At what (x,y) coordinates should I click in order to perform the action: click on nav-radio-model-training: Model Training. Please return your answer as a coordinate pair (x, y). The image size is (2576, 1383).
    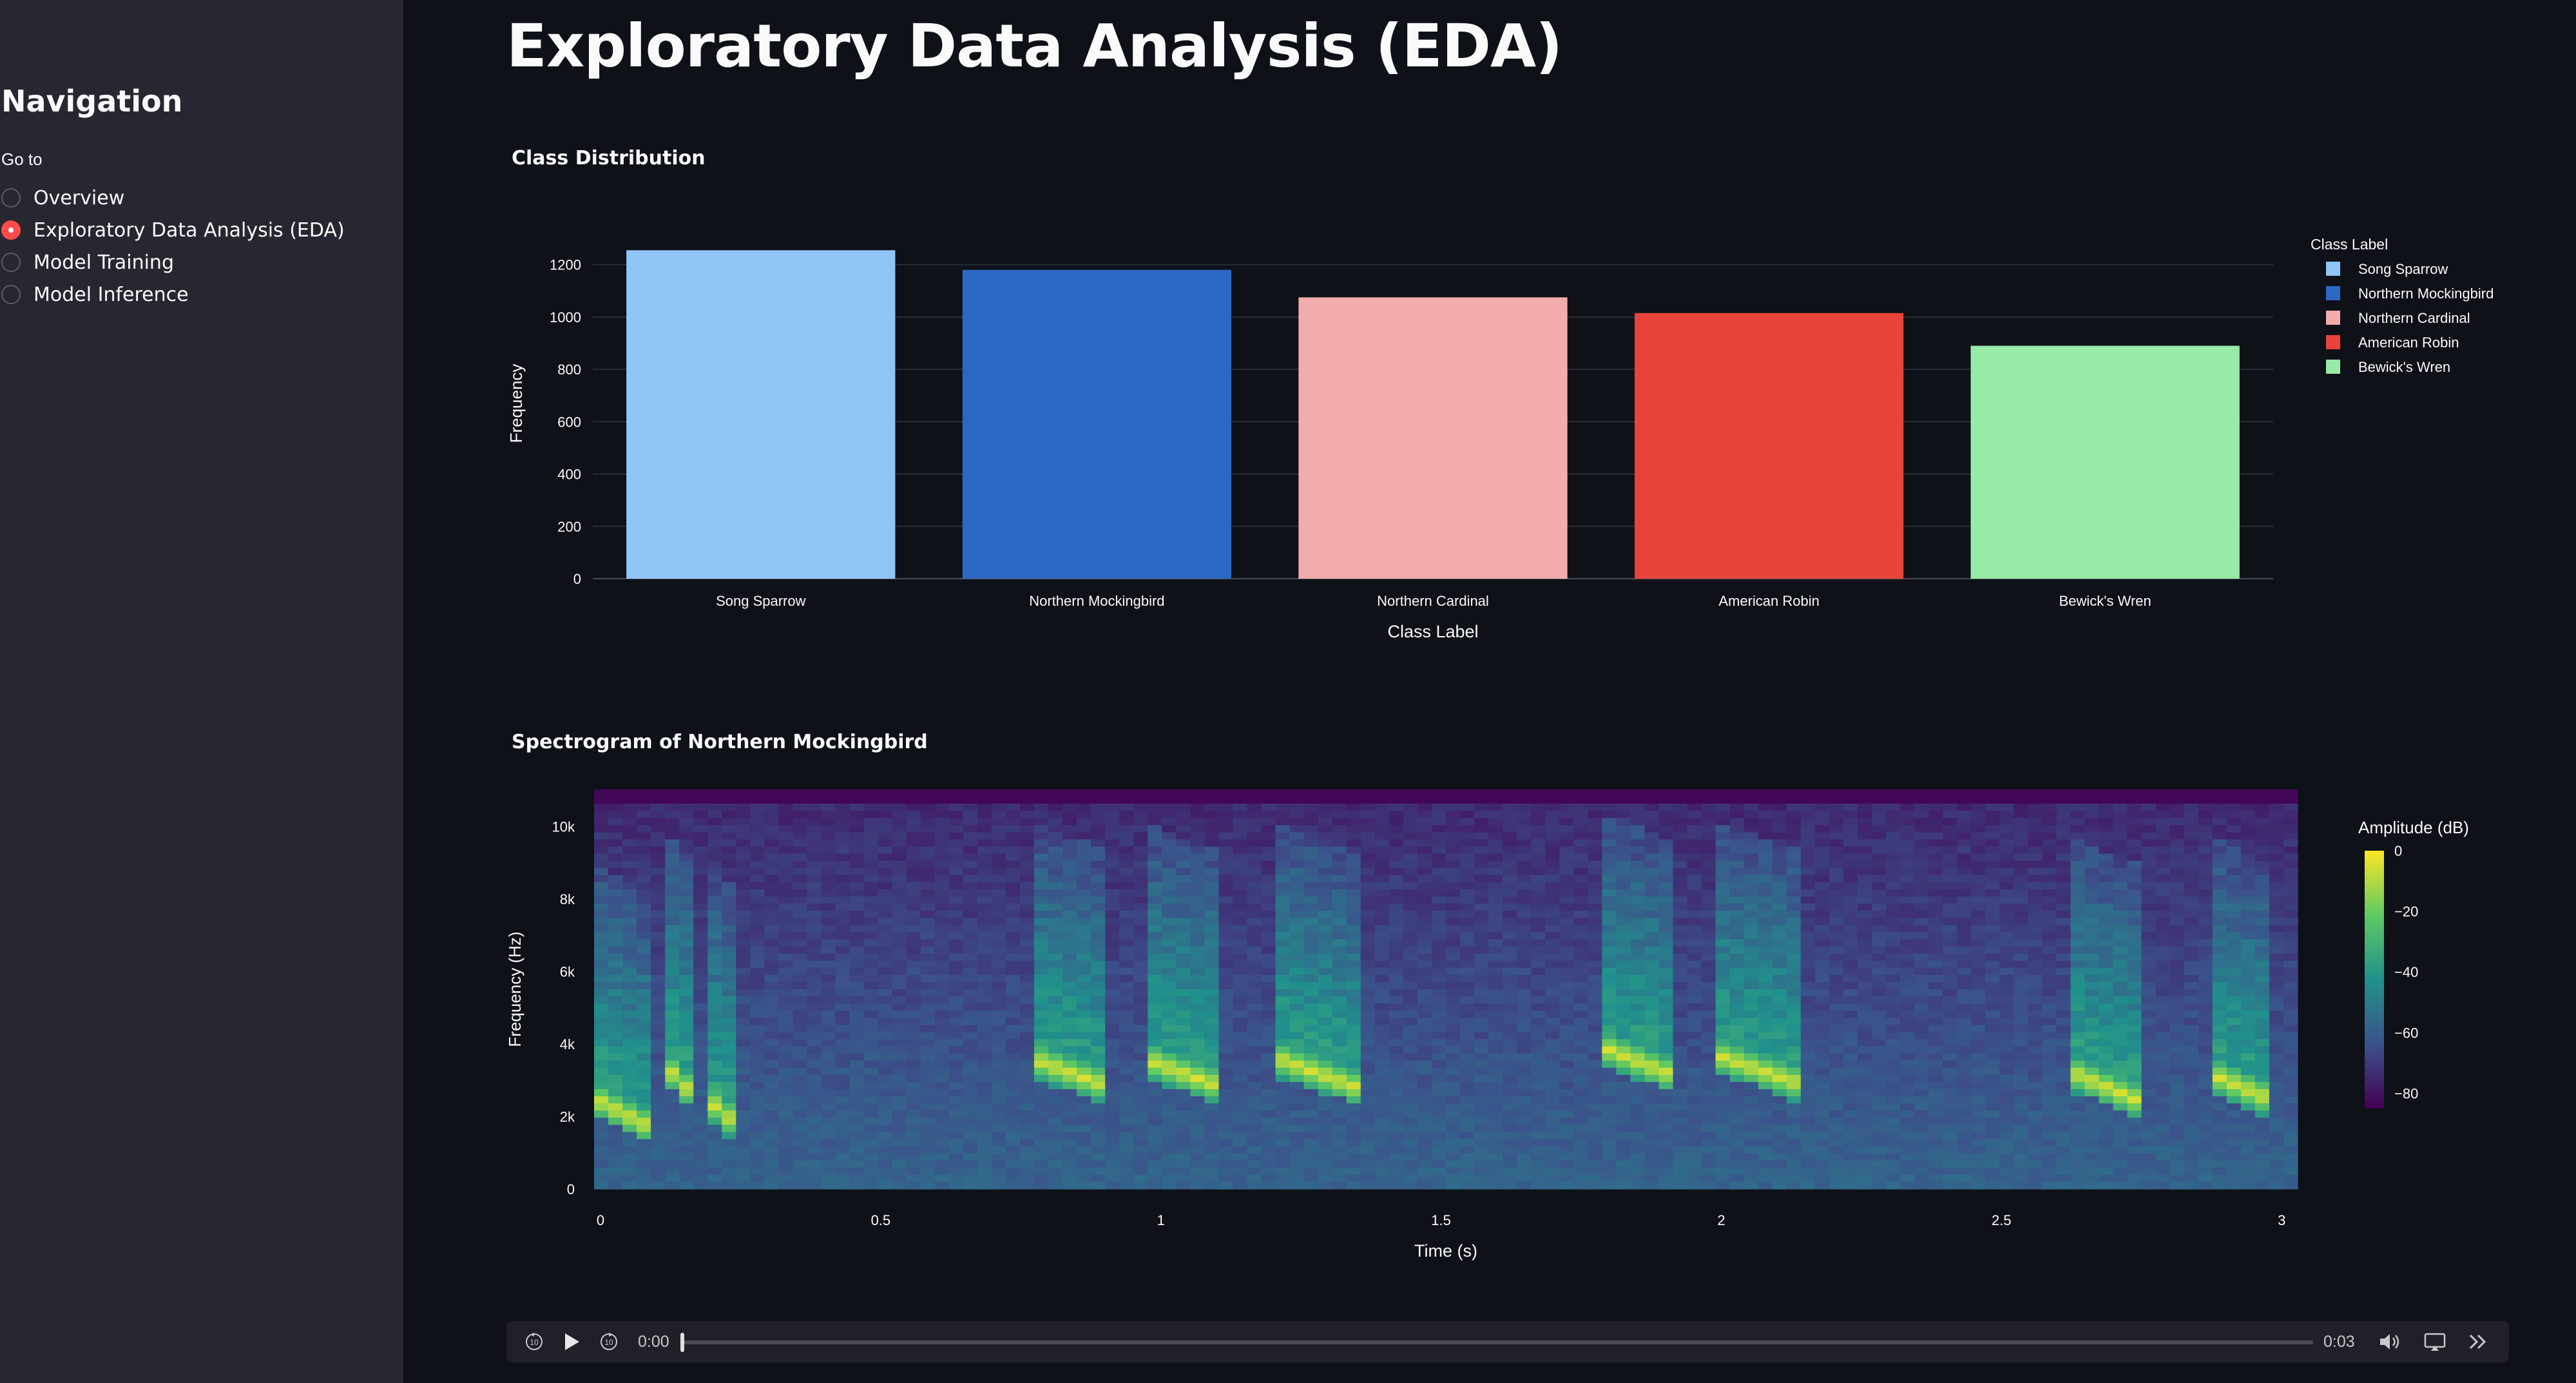
    Looking at the image, I should click on (88, 262).